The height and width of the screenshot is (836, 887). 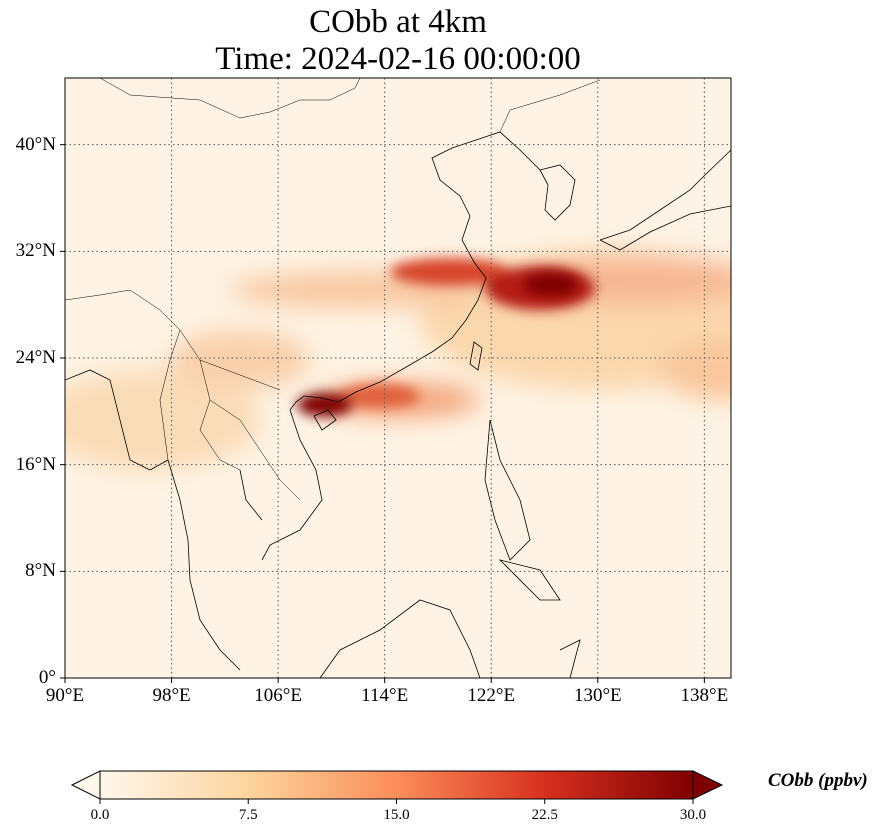 I want to click on colorbar-tick-label: 22.5, so click(x=544, y=815).